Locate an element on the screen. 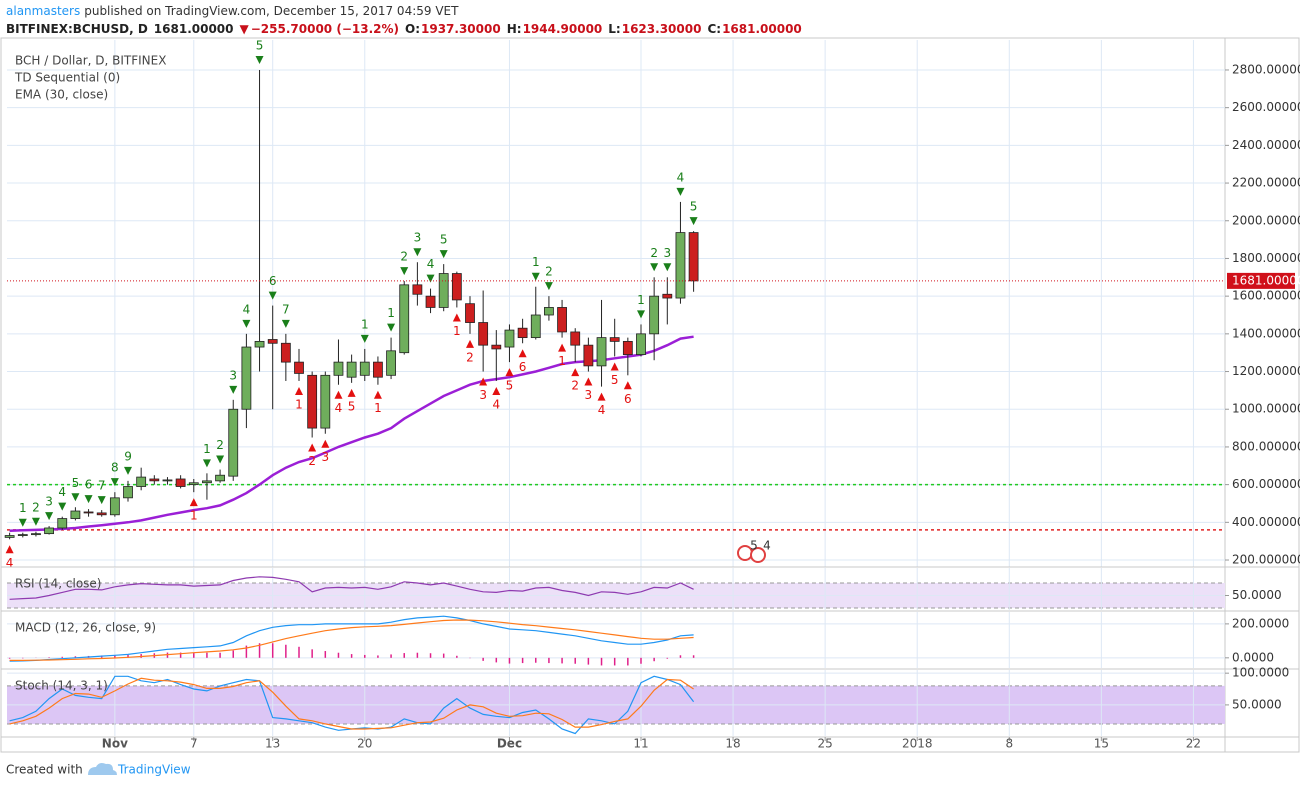  y-tick-label: 400.000000 is located at coordinates (1266, 522).